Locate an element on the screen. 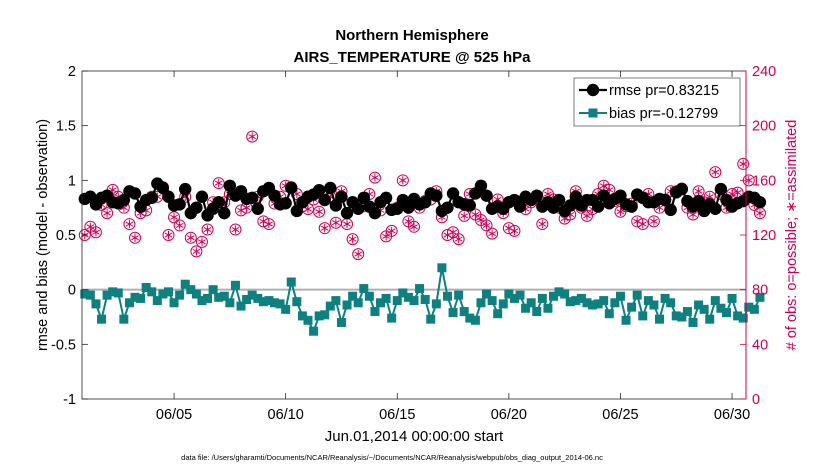  x-tick-label: 06/30 is located at coordinates (732, 415).